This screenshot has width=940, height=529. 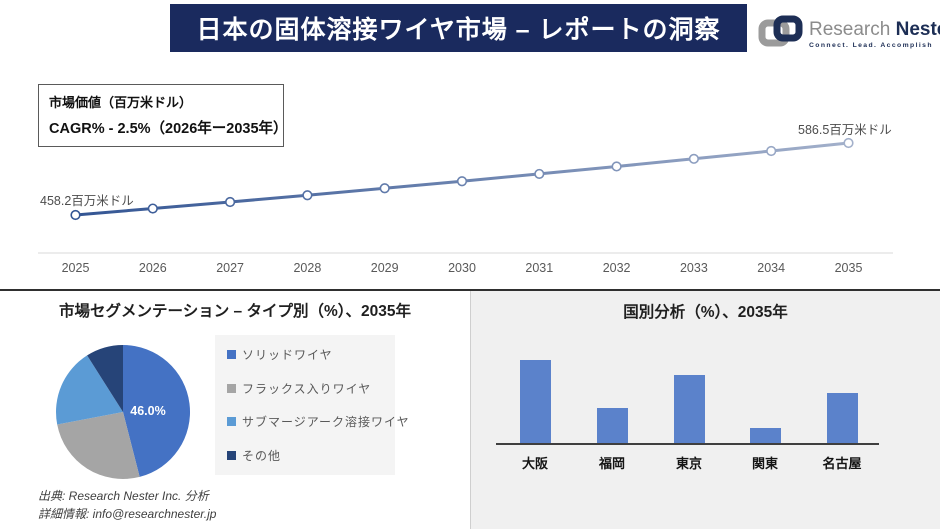 I want to click on bar-category-label: 関東, so click(x=764, y=463).